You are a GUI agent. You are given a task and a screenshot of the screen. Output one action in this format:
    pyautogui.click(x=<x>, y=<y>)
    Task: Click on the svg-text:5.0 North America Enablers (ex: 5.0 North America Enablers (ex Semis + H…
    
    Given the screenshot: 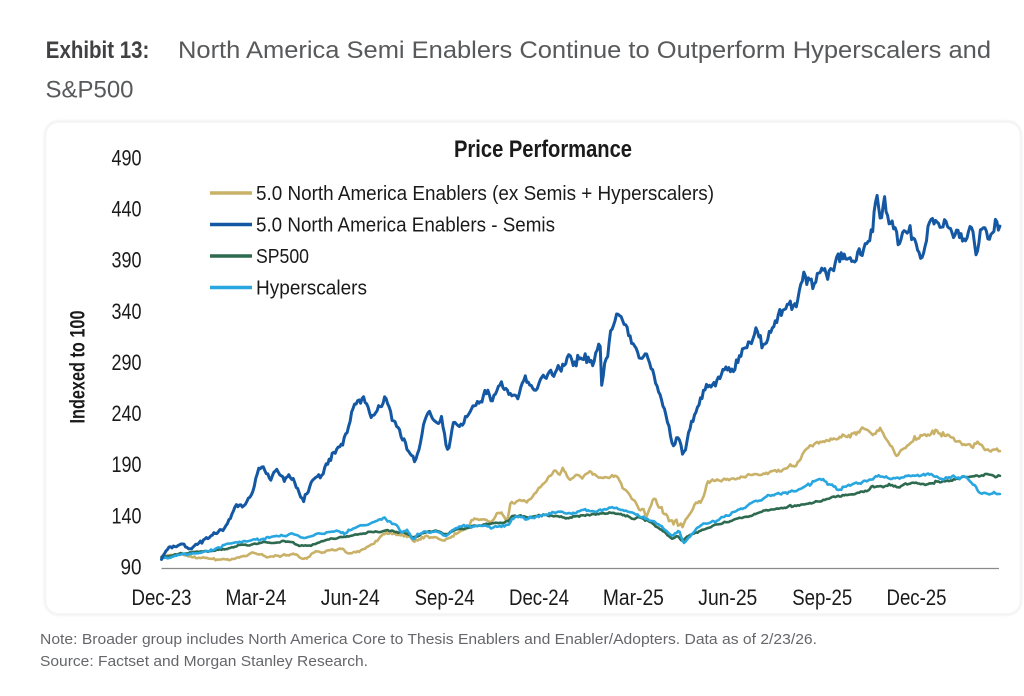 What is the action you would take?
    pyautogui.click(x=485, y=193)
    